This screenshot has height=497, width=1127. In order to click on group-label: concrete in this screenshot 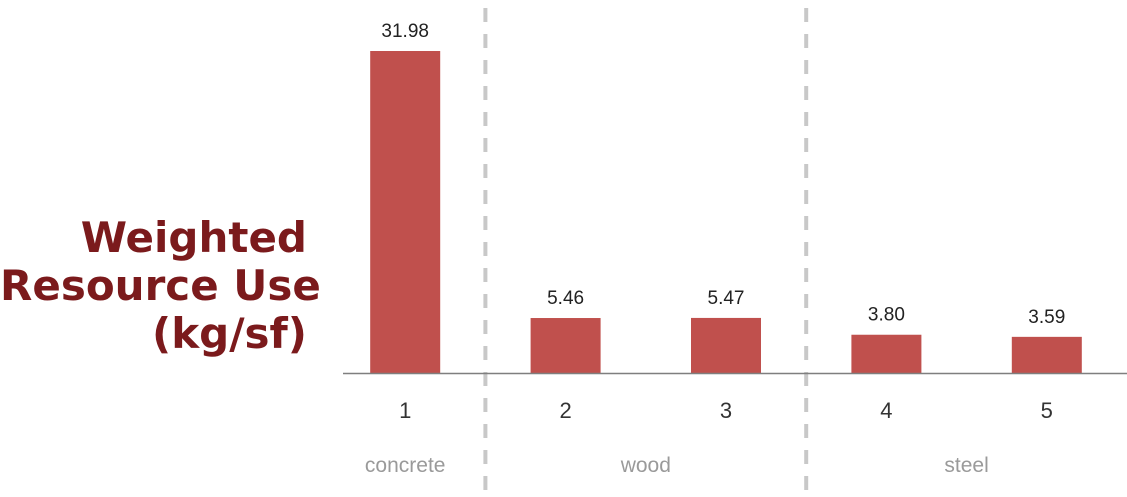, I will do `click(405, 465)`.